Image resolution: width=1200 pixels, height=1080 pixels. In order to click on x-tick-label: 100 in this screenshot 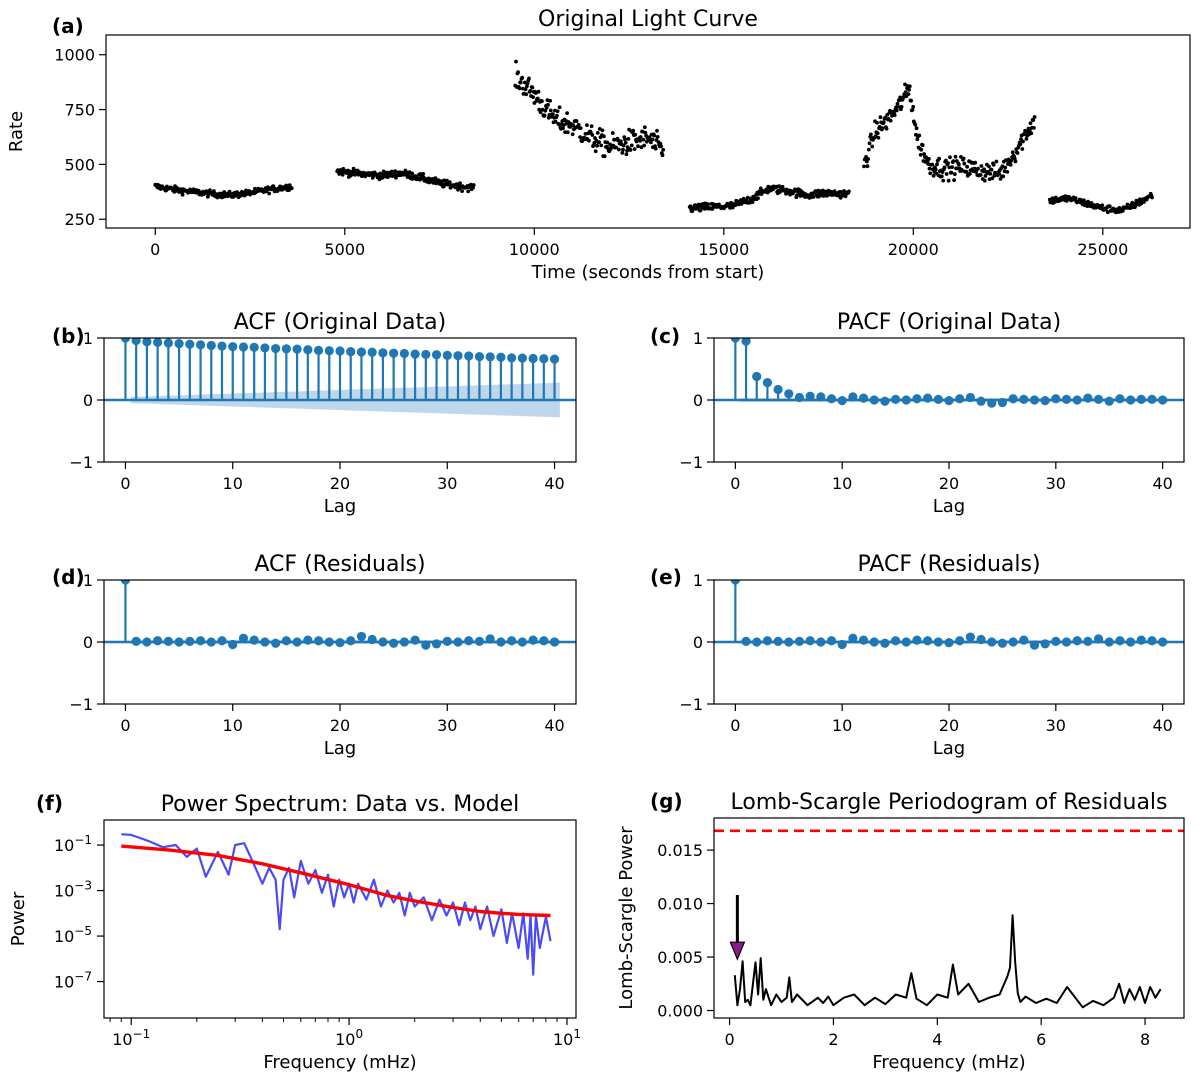, I will do `click(349, 1038)`.